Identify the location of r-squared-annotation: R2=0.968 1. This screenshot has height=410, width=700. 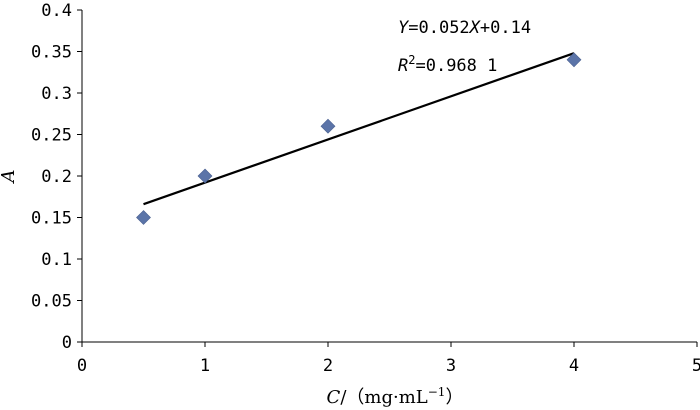
(447, 64).